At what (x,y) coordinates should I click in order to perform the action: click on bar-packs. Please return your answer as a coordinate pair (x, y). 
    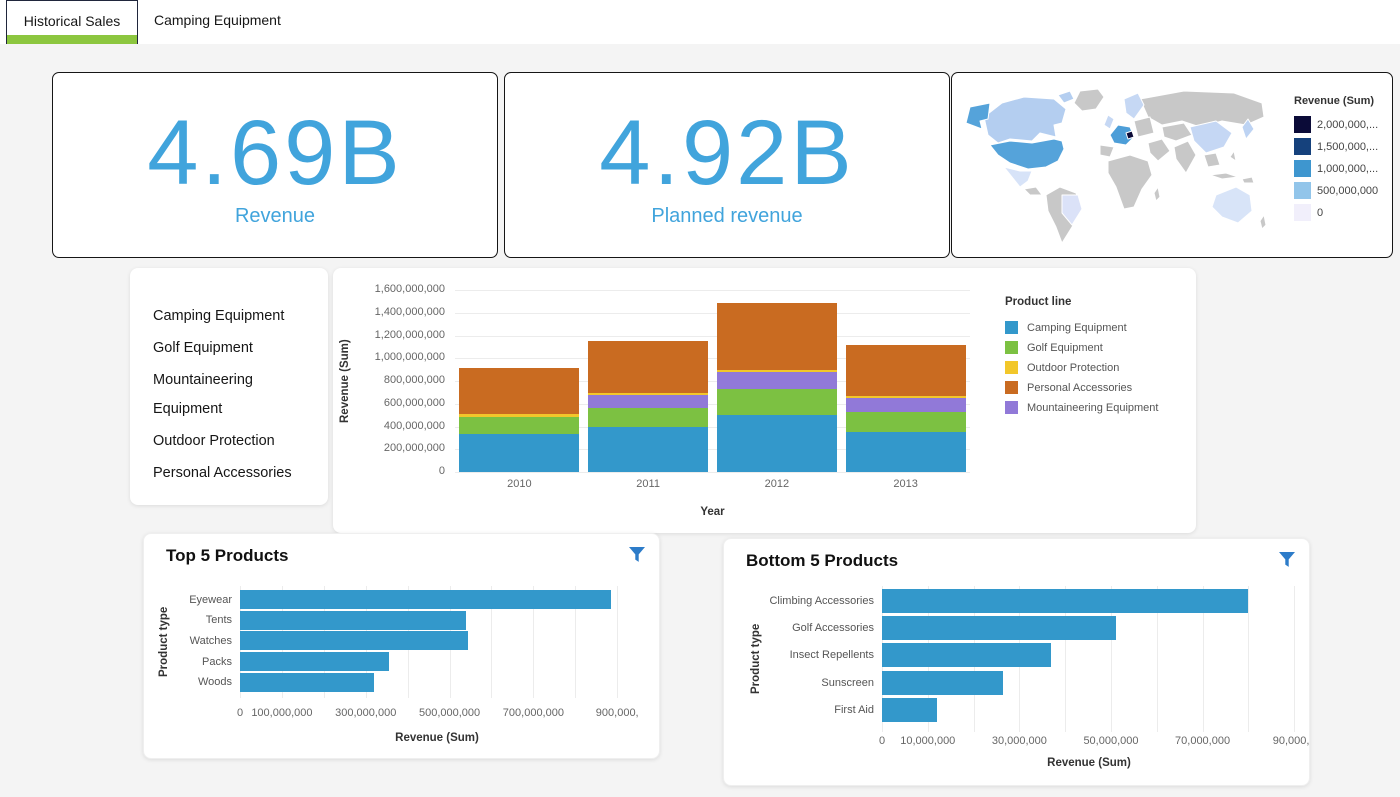
    Looking at the image, I should click on (314, 662).